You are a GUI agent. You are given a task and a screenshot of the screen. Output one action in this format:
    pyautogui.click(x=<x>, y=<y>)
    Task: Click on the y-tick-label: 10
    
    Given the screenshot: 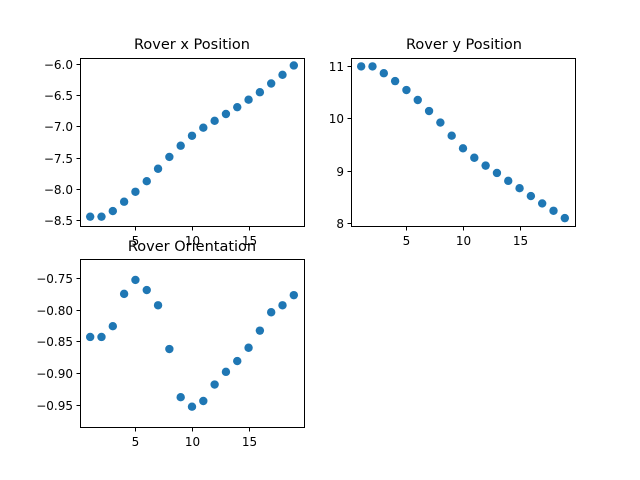 What is the action you would take?
    pyautogui.click(x=336, y=119)
    